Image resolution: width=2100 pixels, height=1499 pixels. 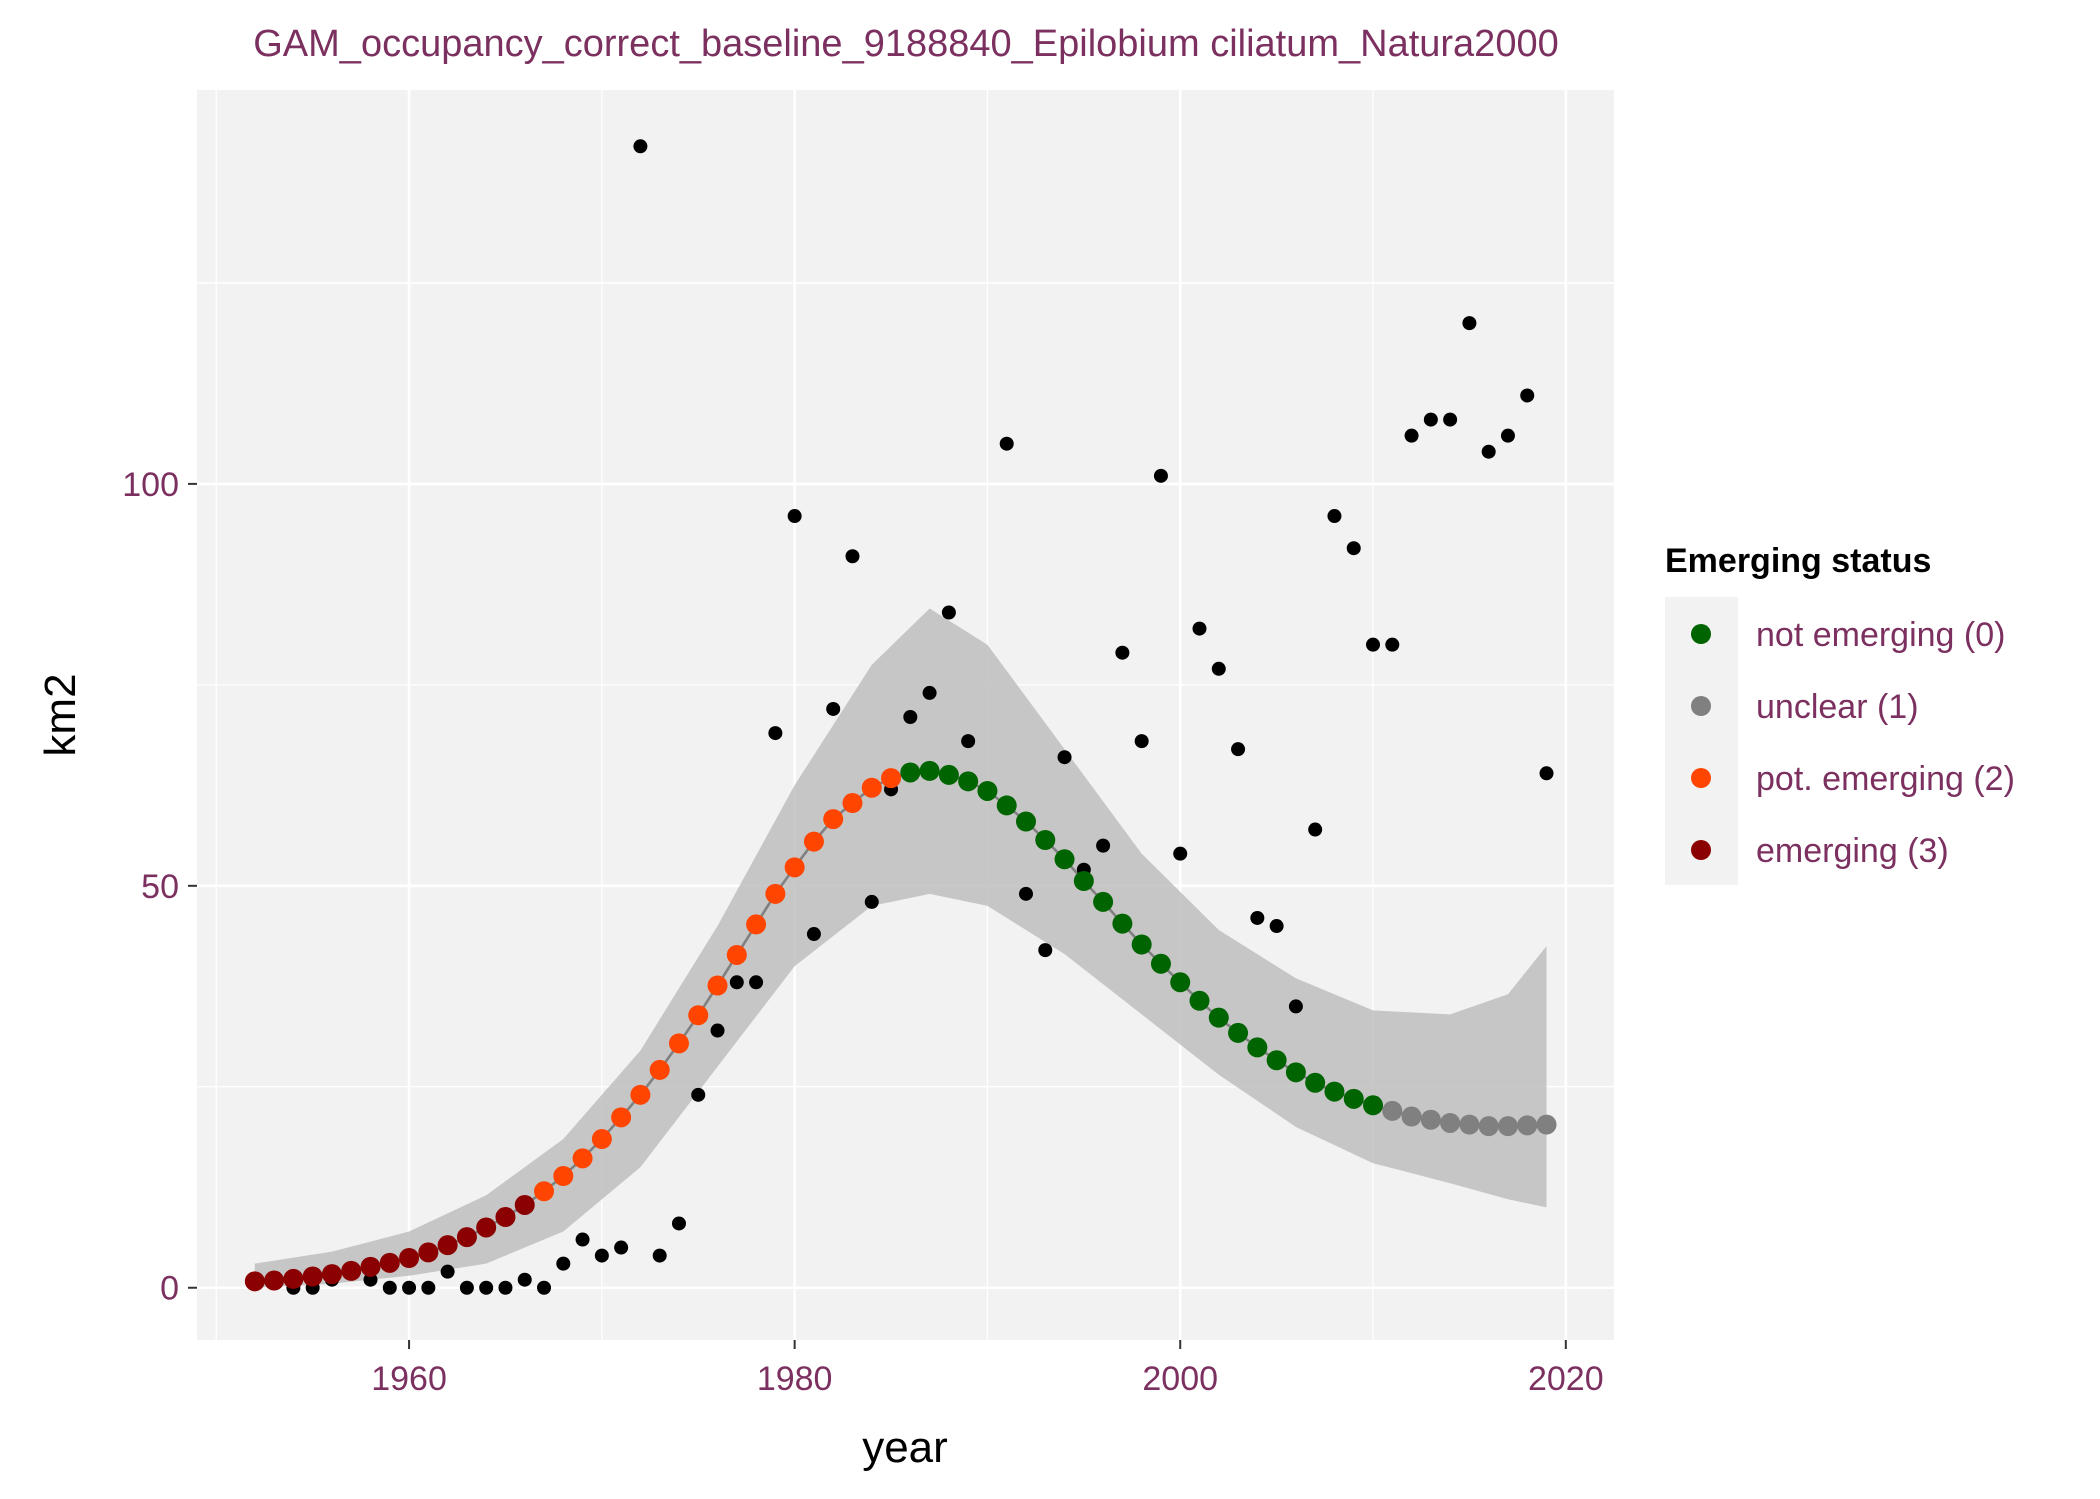 What do you see at coordinates (905, 1447) in the screenshot?
I see `x-axis-label: year` at bounding box center [905, 1447].